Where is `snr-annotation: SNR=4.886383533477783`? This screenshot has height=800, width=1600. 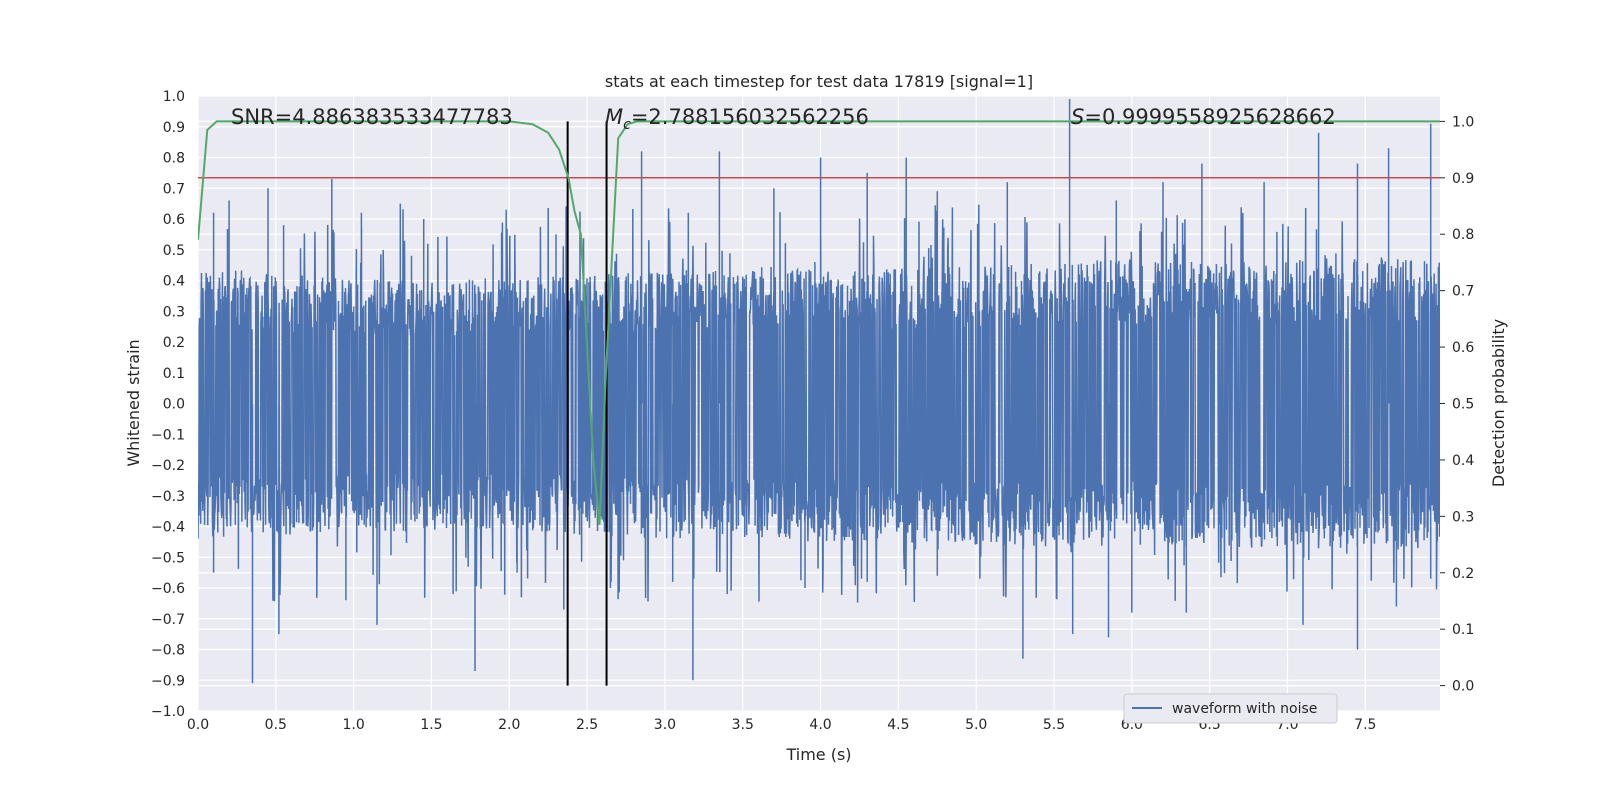
snr-annotation: SNR=4.886383533477783 is located at coordinates (372, 117).